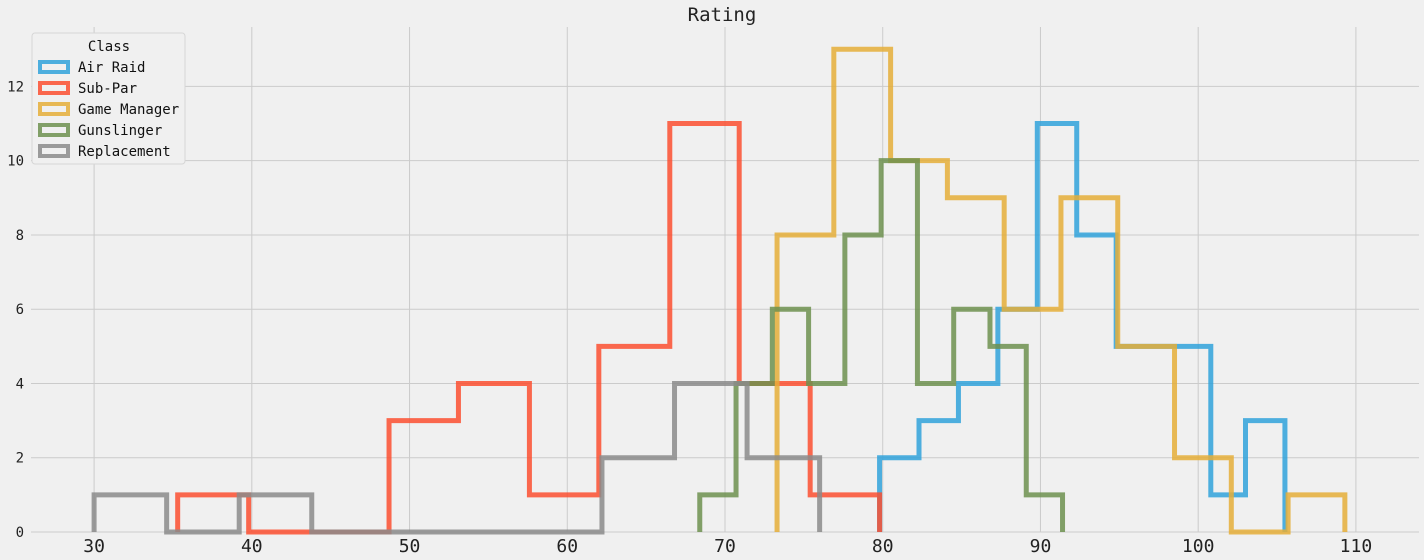 The width and height of the screenshot is (1424, 560). Describe the element at coordinates (1356, 546) in the screenshot. I see `x-tick-label: 110` at that location.